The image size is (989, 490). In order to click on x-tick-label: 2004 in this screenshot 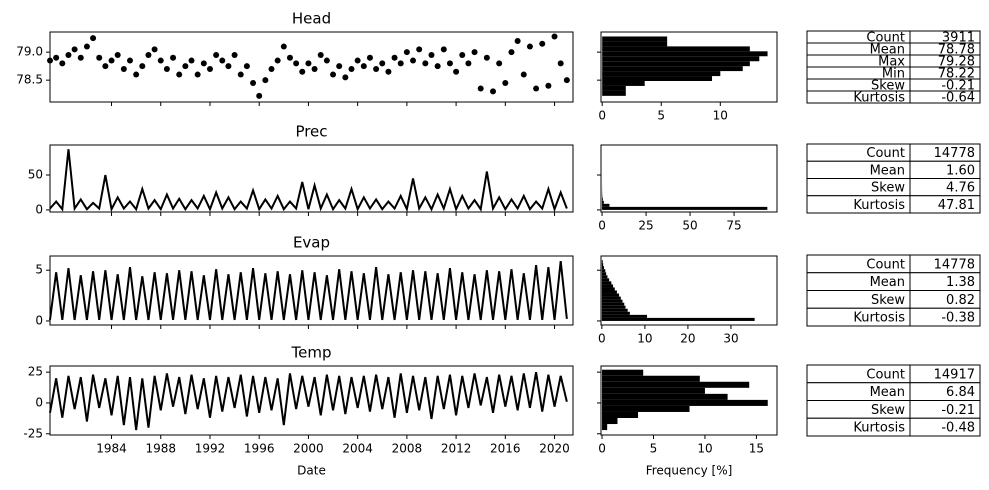, I will do `click(357, 449)`.